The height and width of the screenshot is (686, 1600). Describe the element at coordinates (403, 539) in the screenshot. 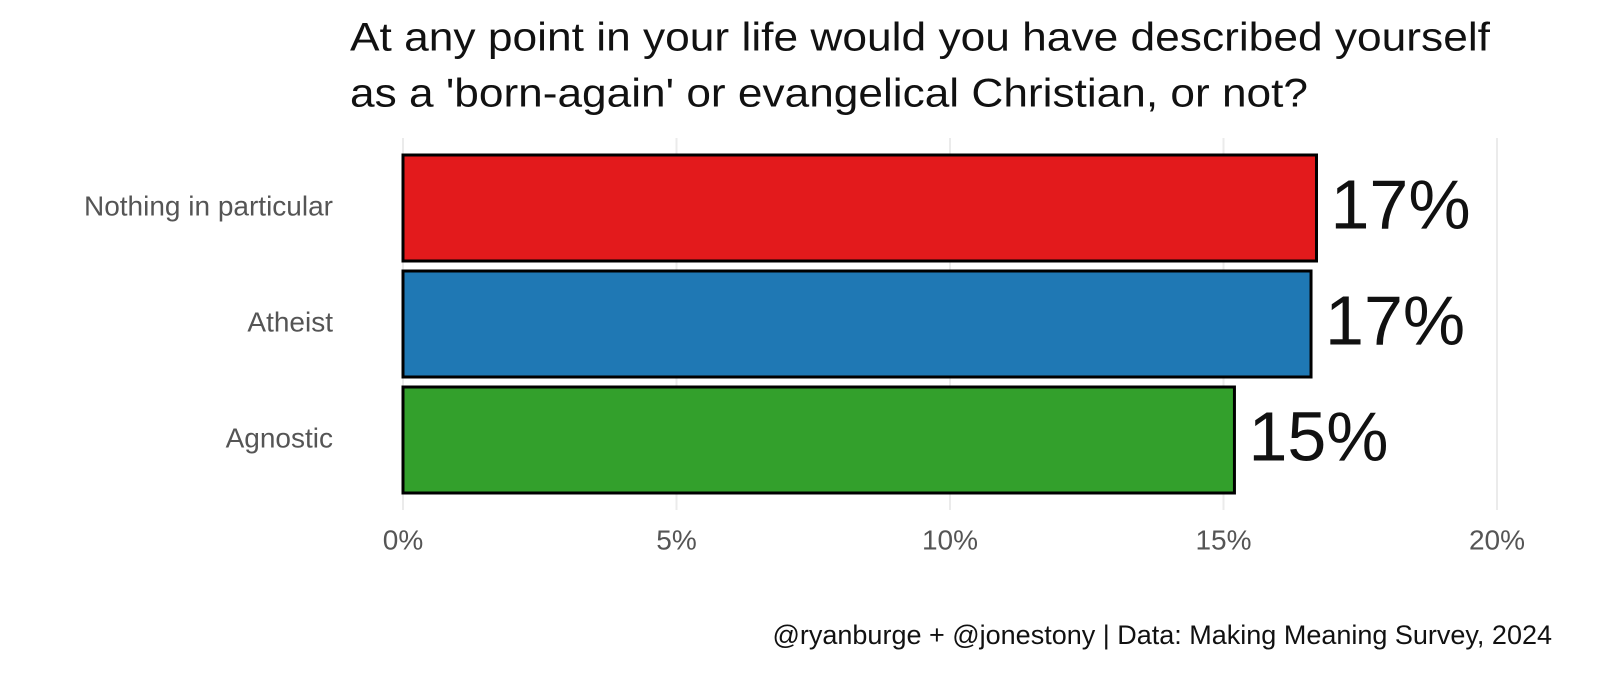

I see `x-tick-label: 0%` at that location.